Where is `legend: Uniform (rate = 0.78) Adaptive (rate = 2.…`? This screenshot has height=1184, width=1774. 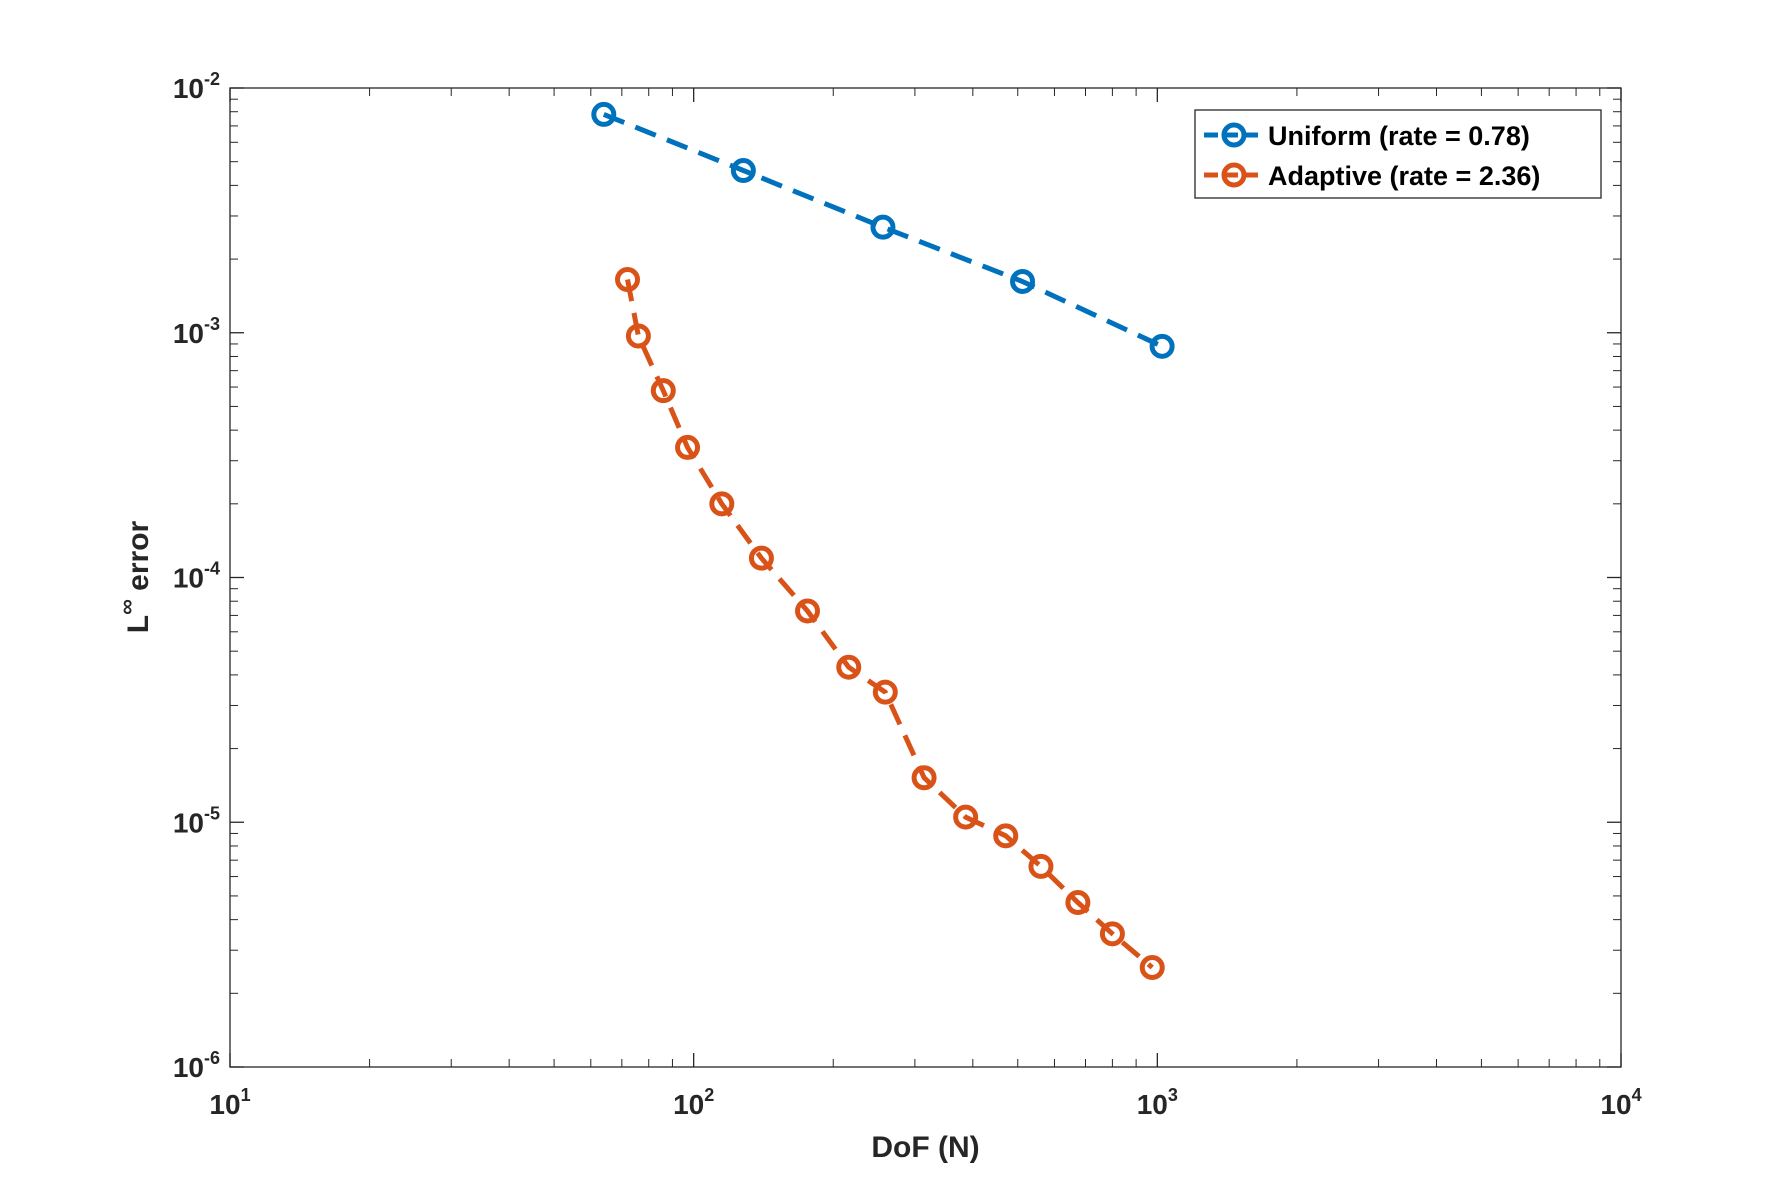
legend: Uniform (rate = 0.78) Adaptive (rate = 2.… is located at coordinates (1398, 154).